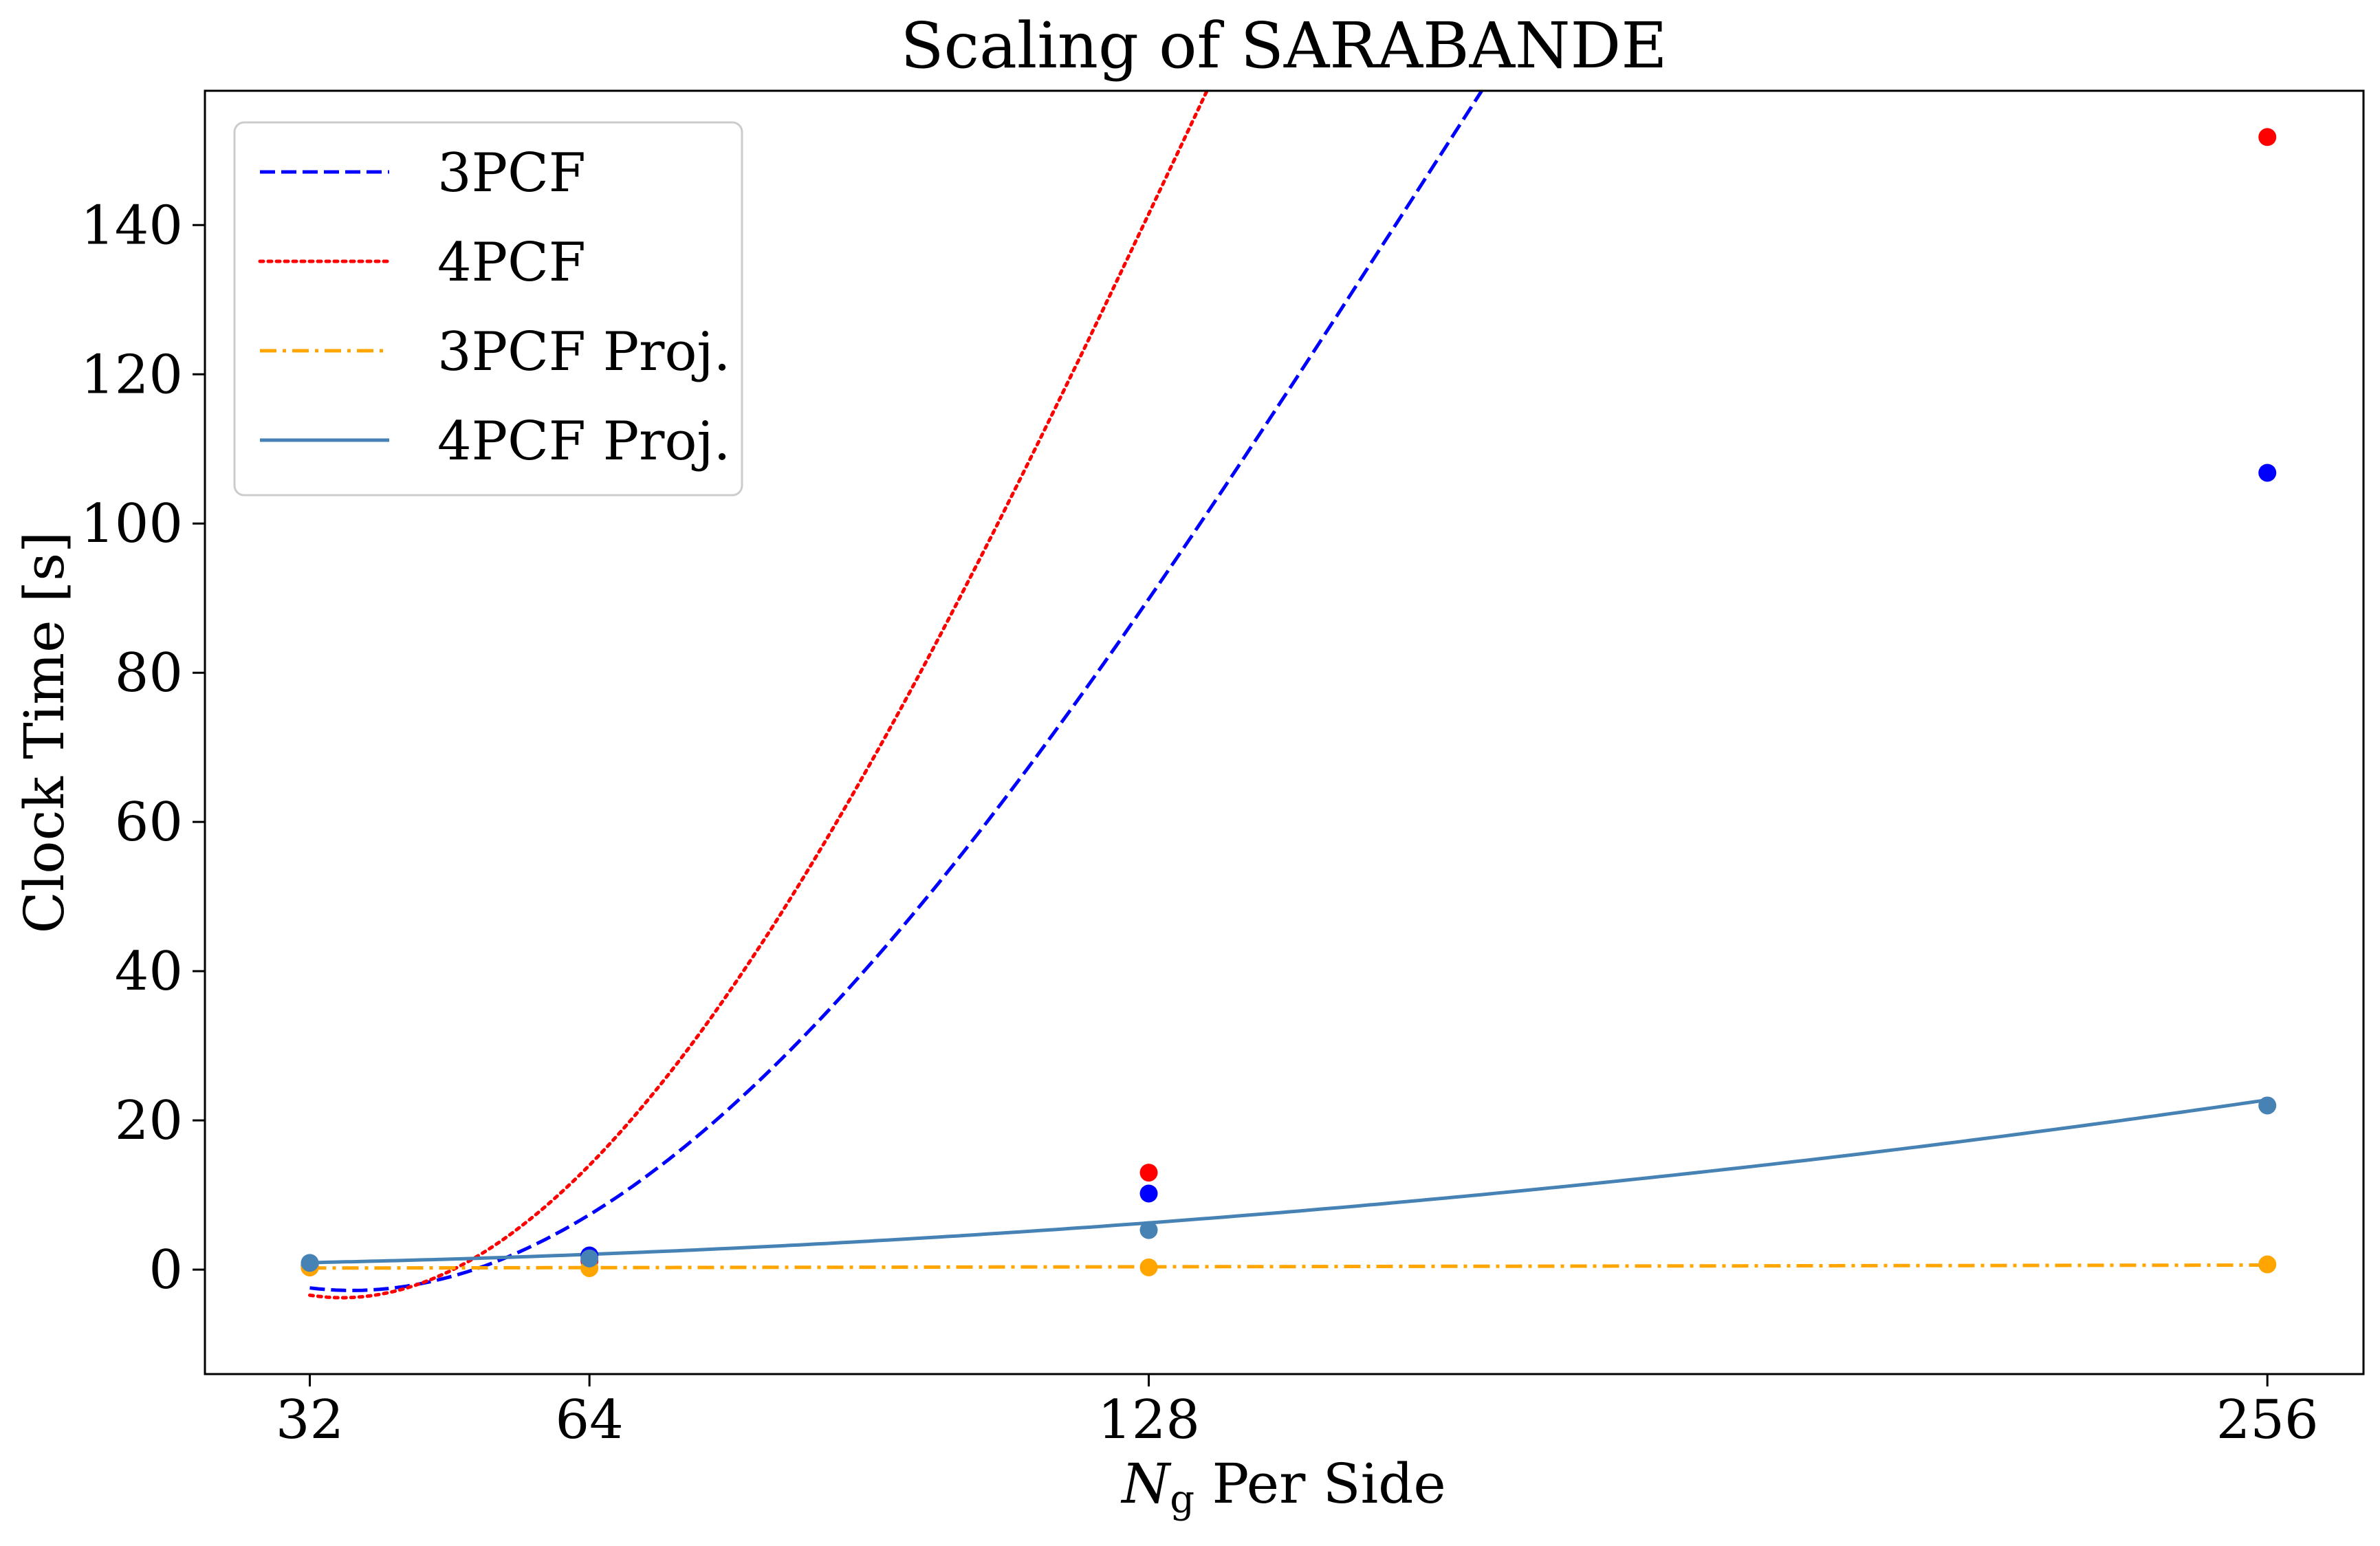  I want to click on x-tick-label: 64, so click(590, 1420).